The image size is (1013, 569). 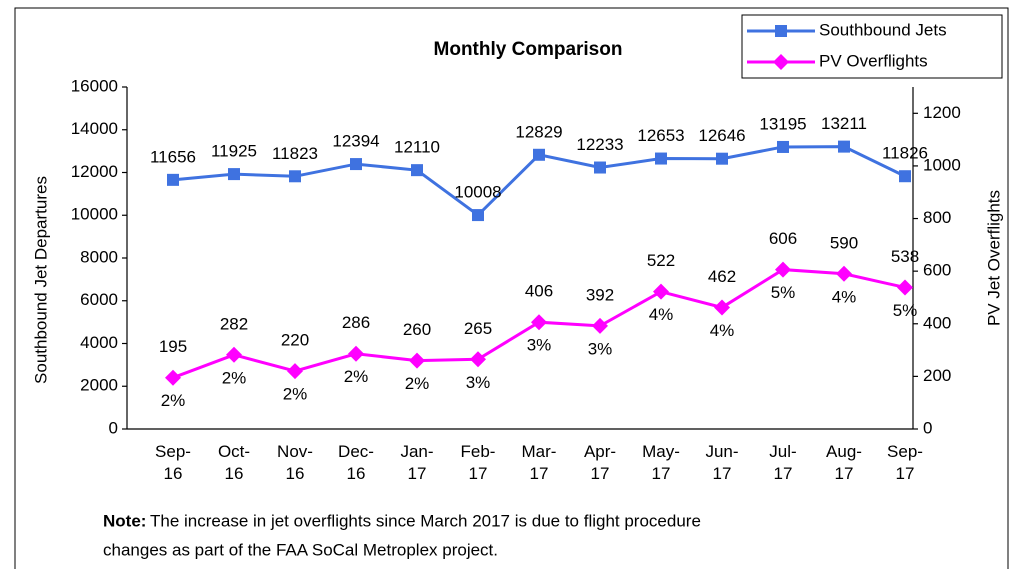 I want to click on y2-tick-label: 600, so click(x=937, y=270).